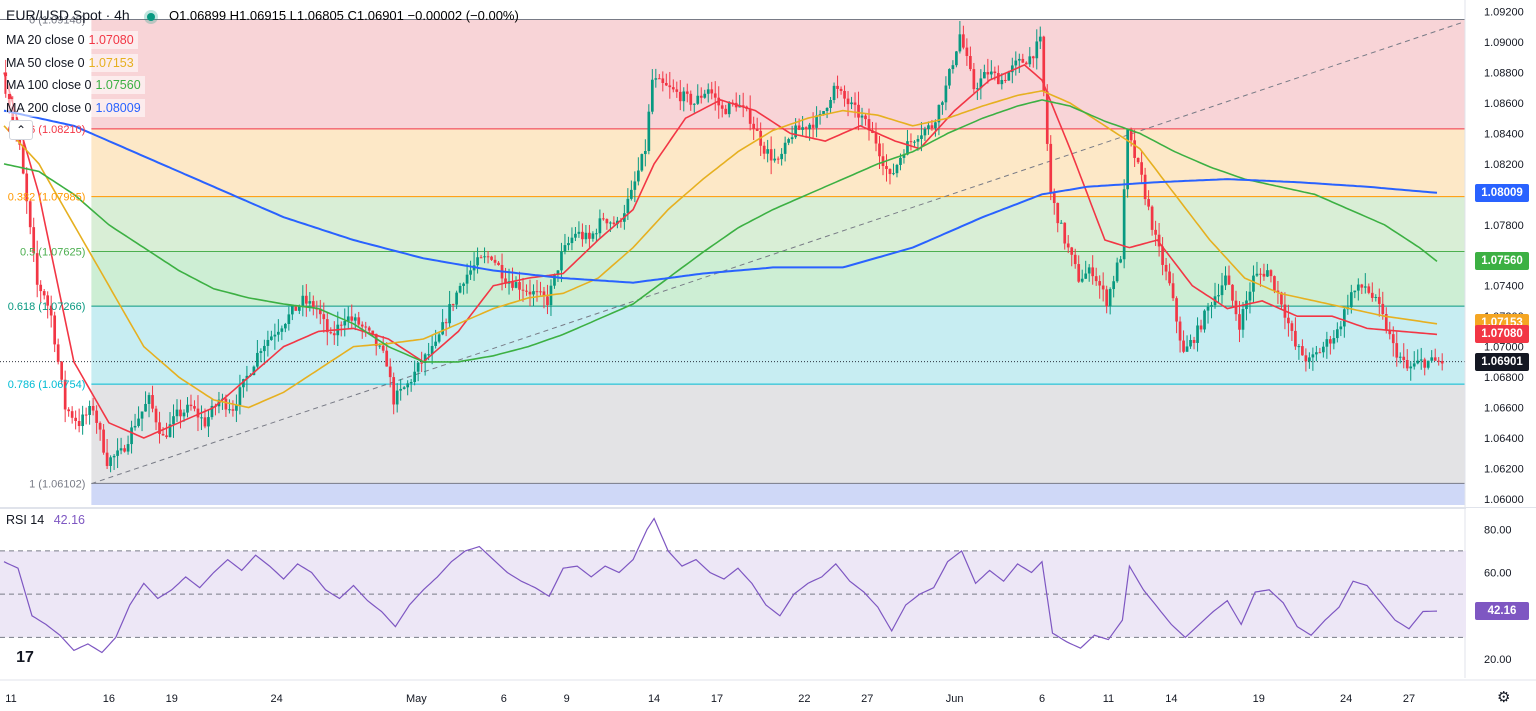  What do you see at coordinates (68, 15) in the screenshot?
I see `symbol-label: EUR/USD Spot · 4h` at bounding box center [68, 15].